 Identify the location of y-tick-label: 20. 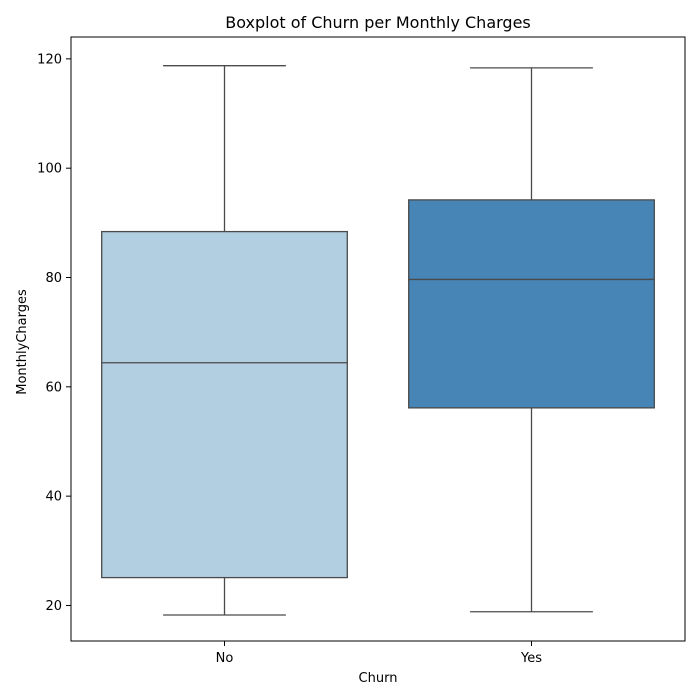
(53, 606).